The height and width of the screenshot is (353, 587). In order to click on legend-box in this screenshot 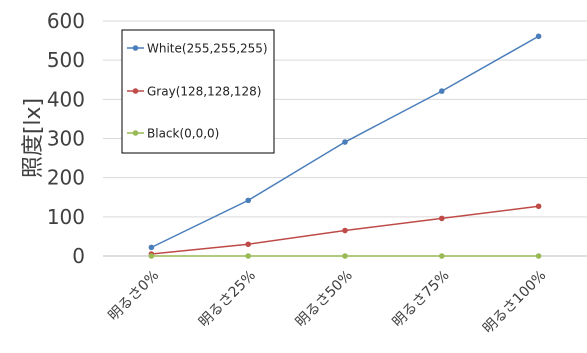, I will do `click(198, 91)`.